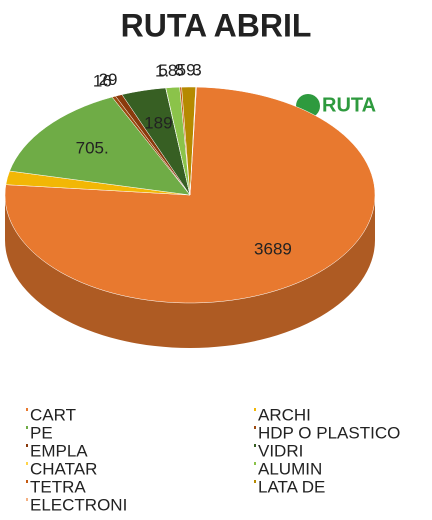 This screenshot has width=432, height=520. What do you see at coordinates (53, 414) in the screenshot?
I see `legend-label: CART` at bounding box center [53, 414].